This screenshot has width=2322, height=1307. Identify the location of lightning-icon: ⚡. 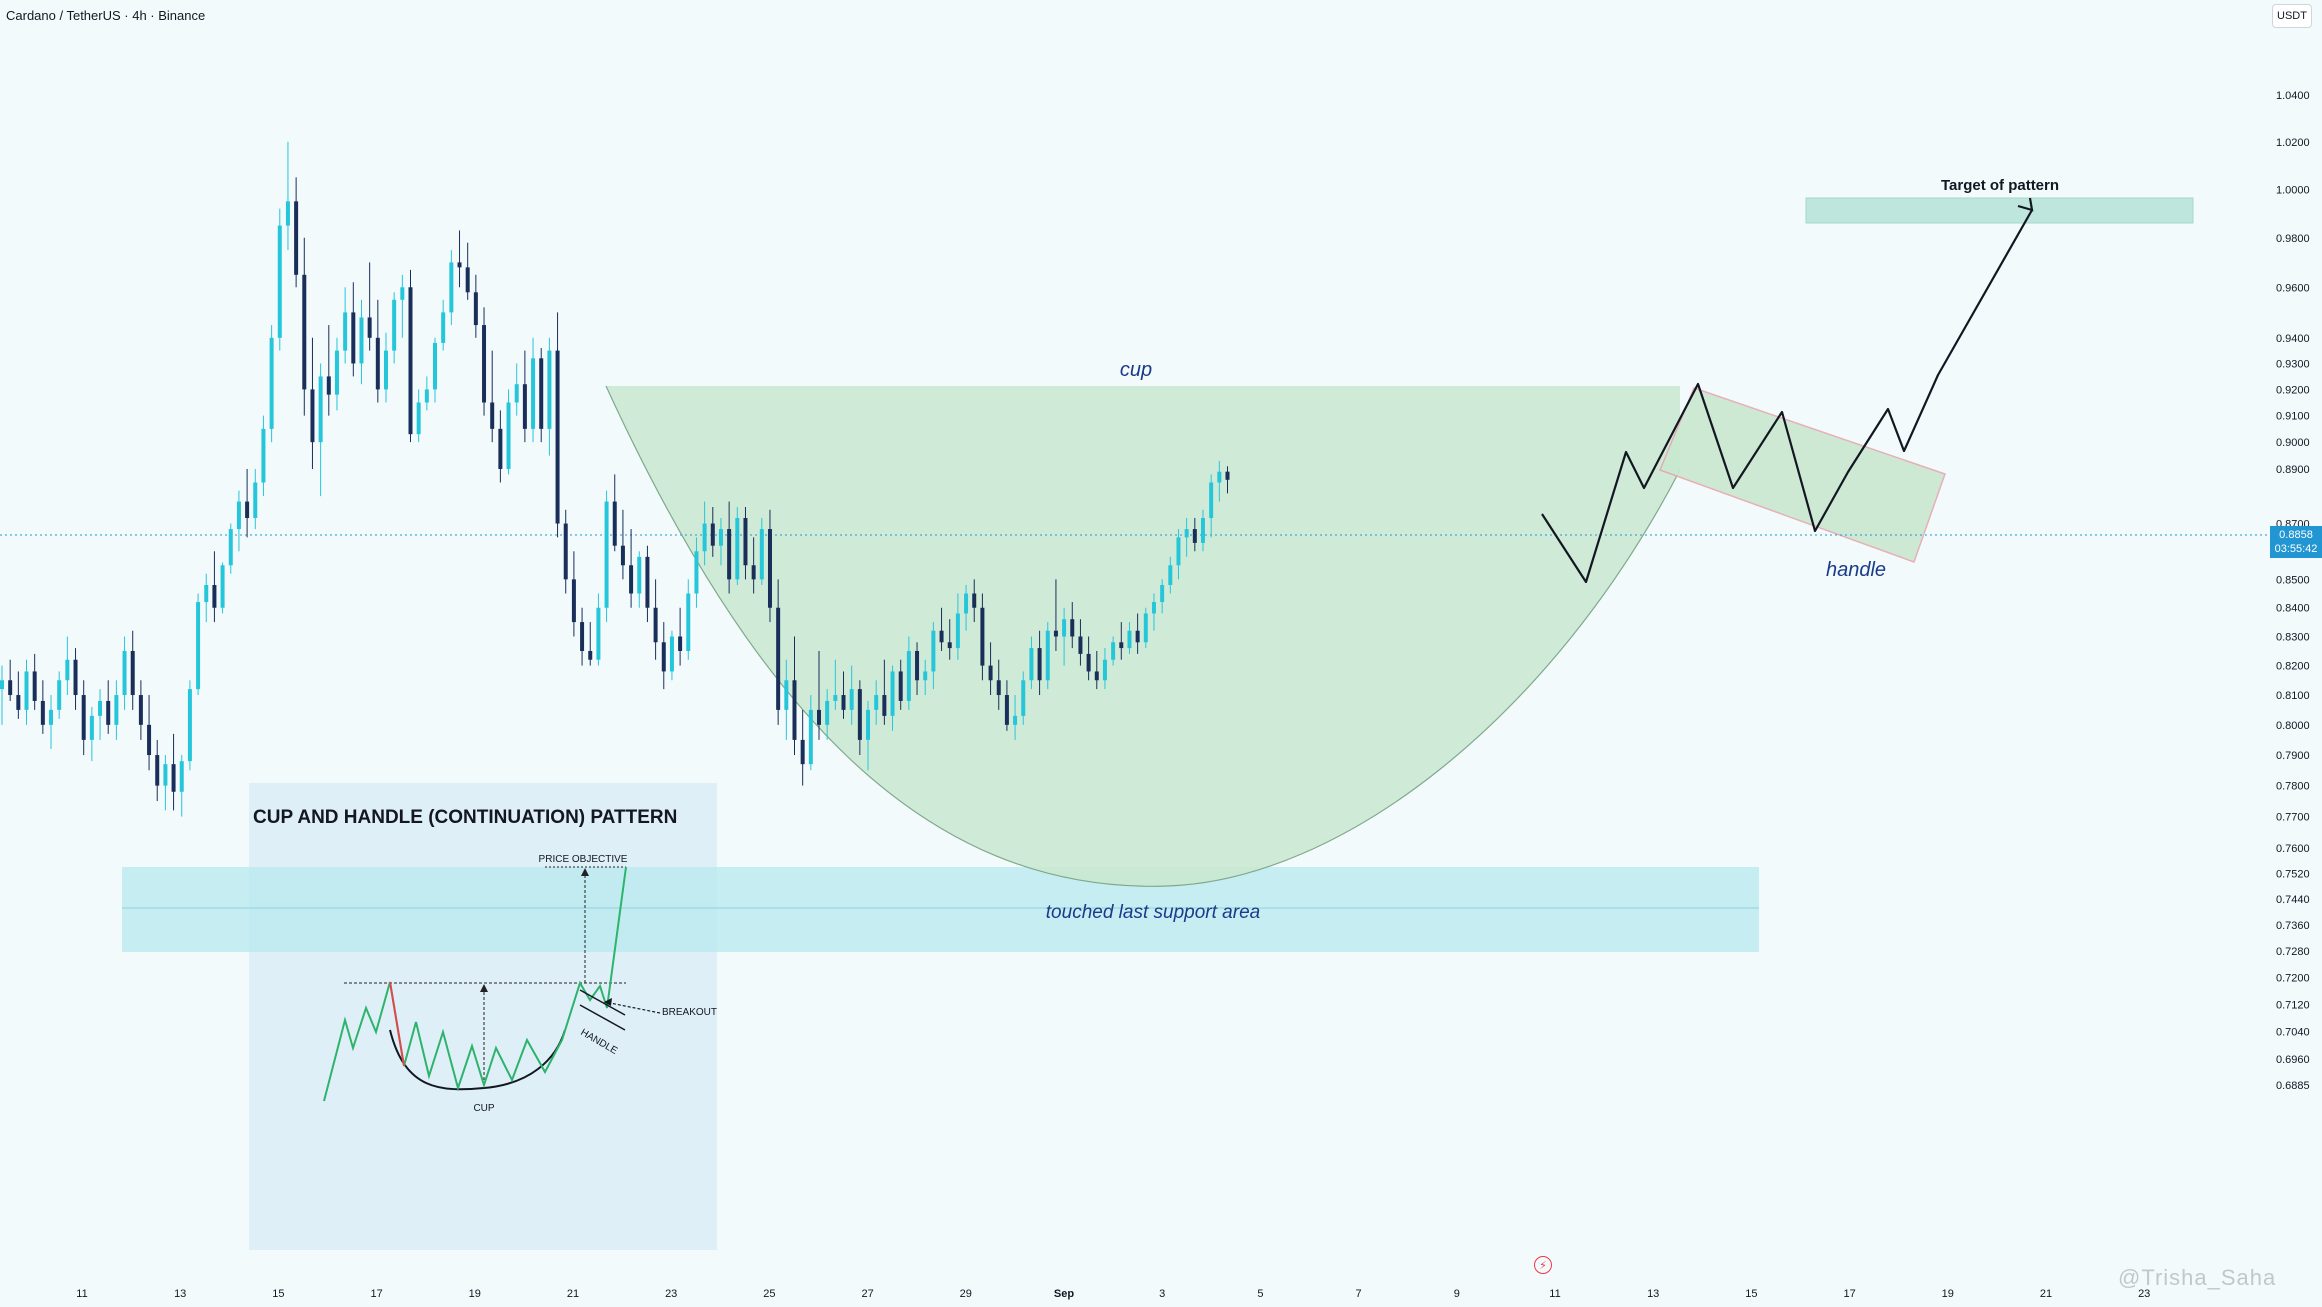
(1543, 1265).